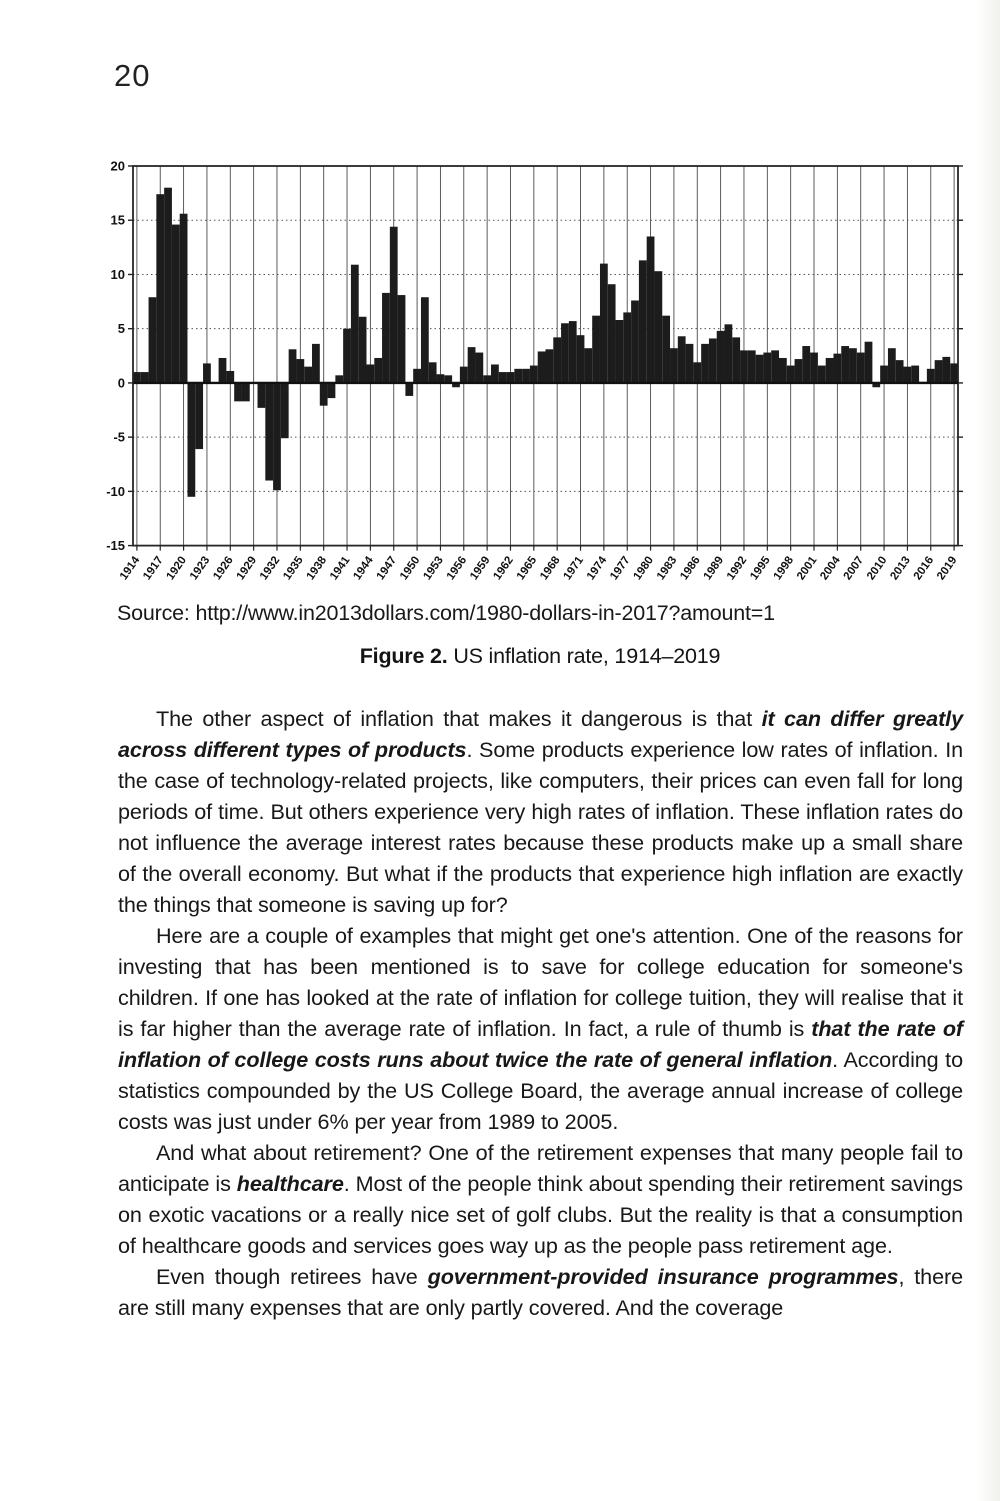 The width and height of the screenshot is (1000, 1501). Describe the element at coordinates (410, 568) in the screenshot. I see `x-axis-tick-label: 1950` at that location.